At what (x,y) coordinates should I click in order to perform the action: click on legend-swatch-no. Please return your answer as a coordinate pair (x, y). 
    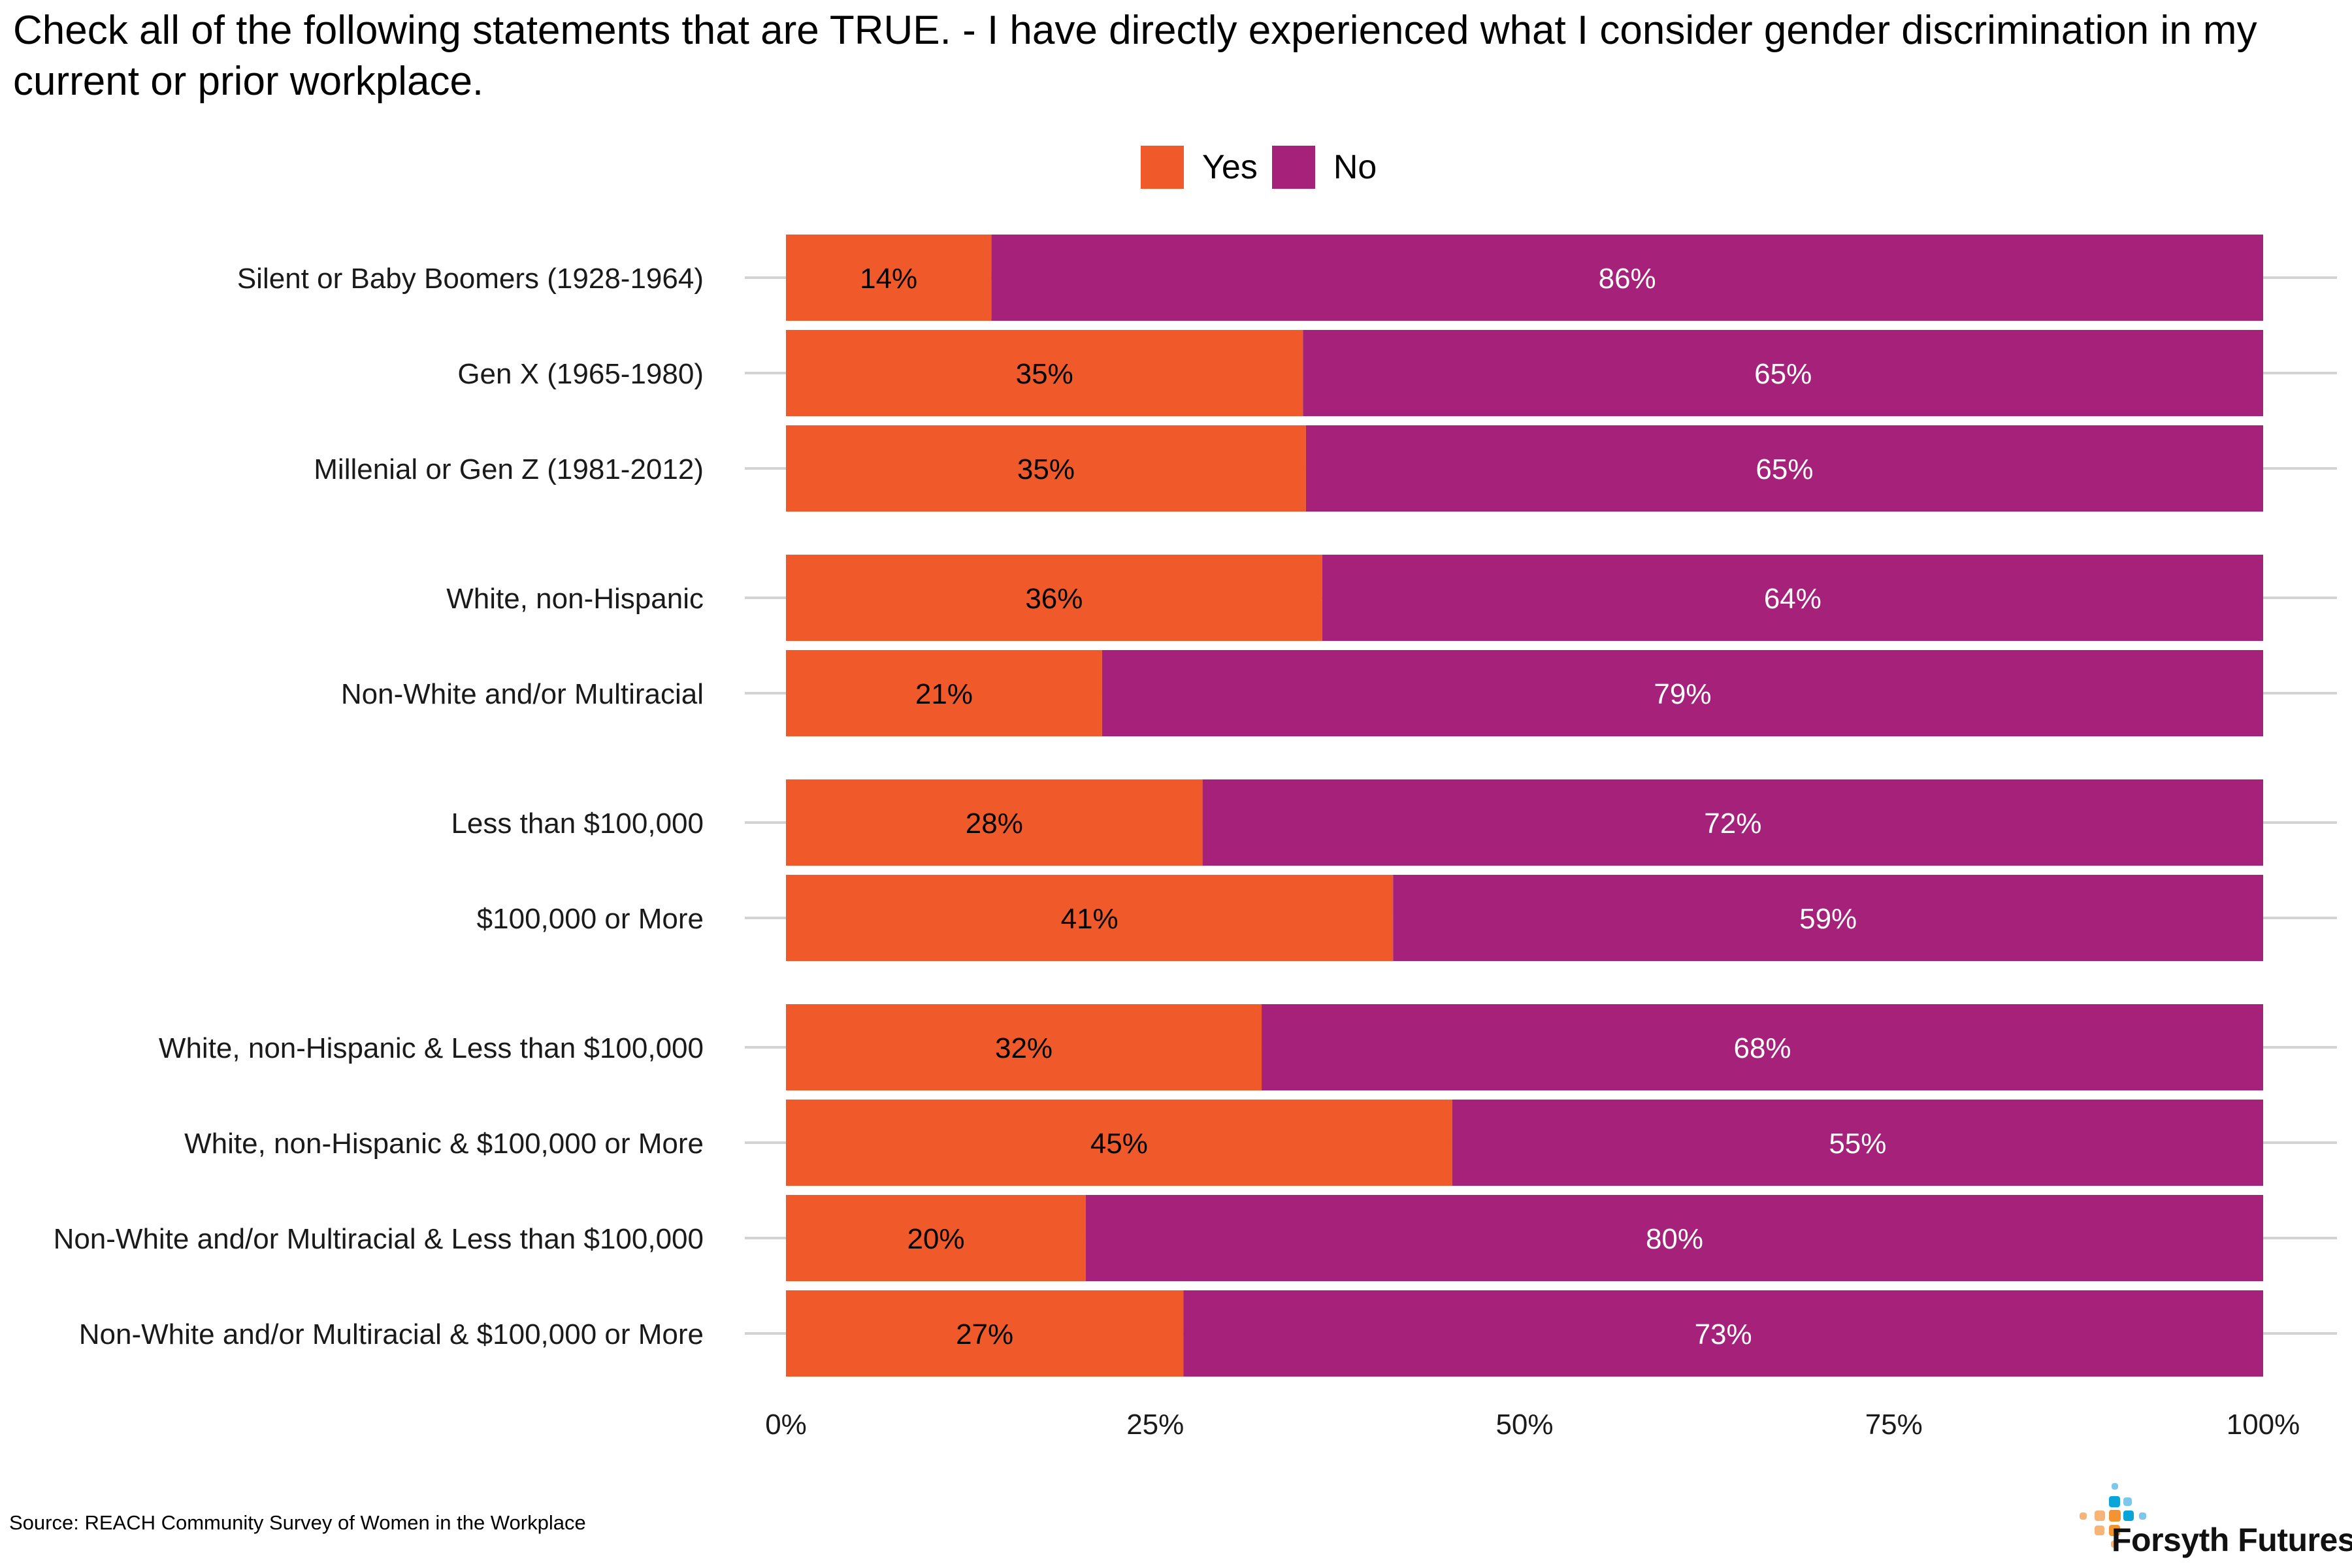
    Looking at the image, I should click on (1293, 167).